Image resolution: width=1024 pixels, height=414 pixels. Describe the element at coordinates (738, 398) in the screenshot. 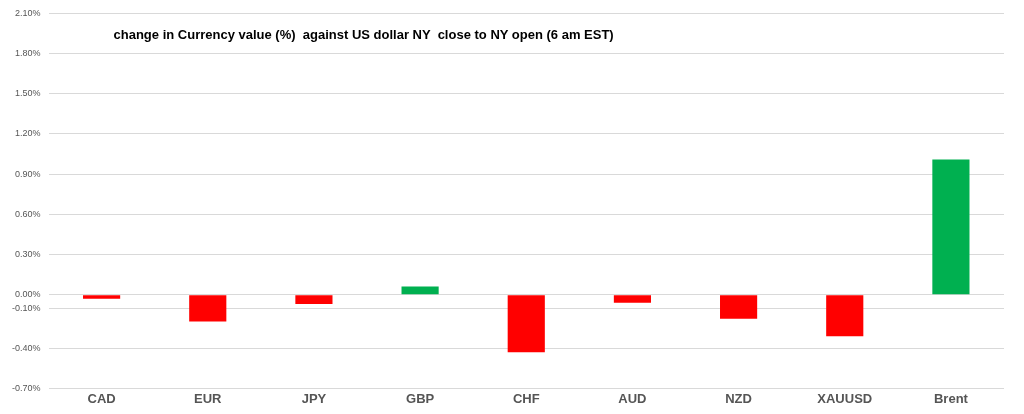

I see `x-tick-label: NZD` at that location.